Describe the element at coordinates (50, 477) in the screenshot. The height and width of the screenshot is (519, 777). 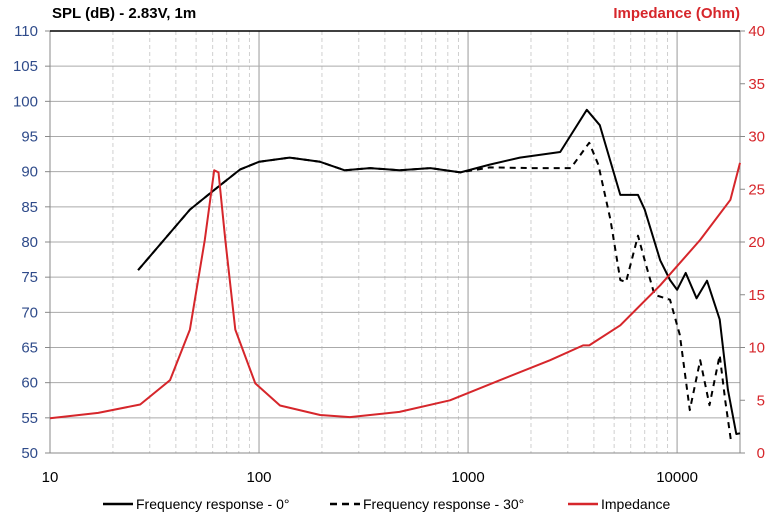
I see `x-tick-label: 10` at that location.